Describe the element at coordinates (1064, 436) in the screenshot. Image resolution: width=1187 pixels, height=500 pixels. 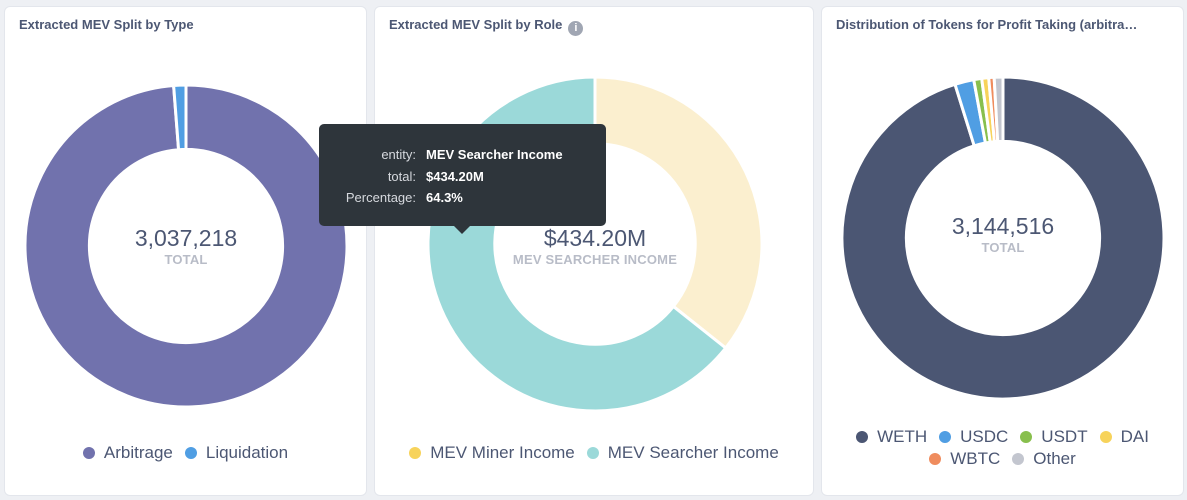
I see `legend-label: USDT` at that location.